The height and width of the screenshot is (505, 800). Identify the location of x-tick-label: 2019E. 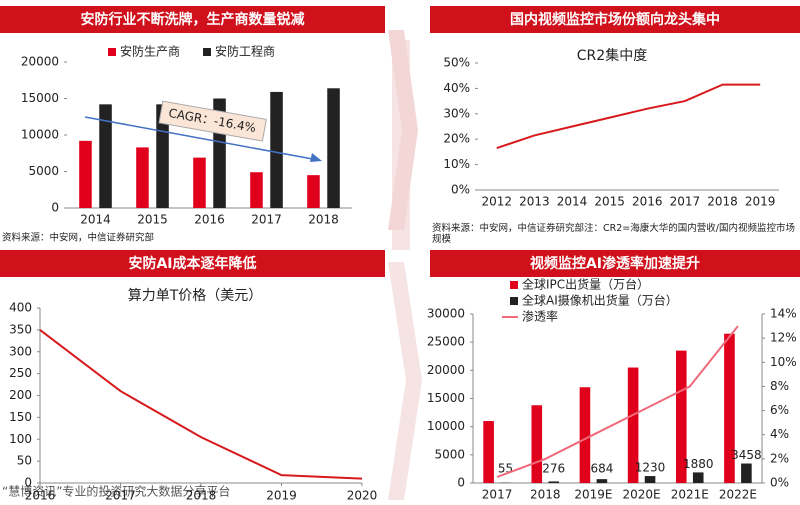
(593, 495).